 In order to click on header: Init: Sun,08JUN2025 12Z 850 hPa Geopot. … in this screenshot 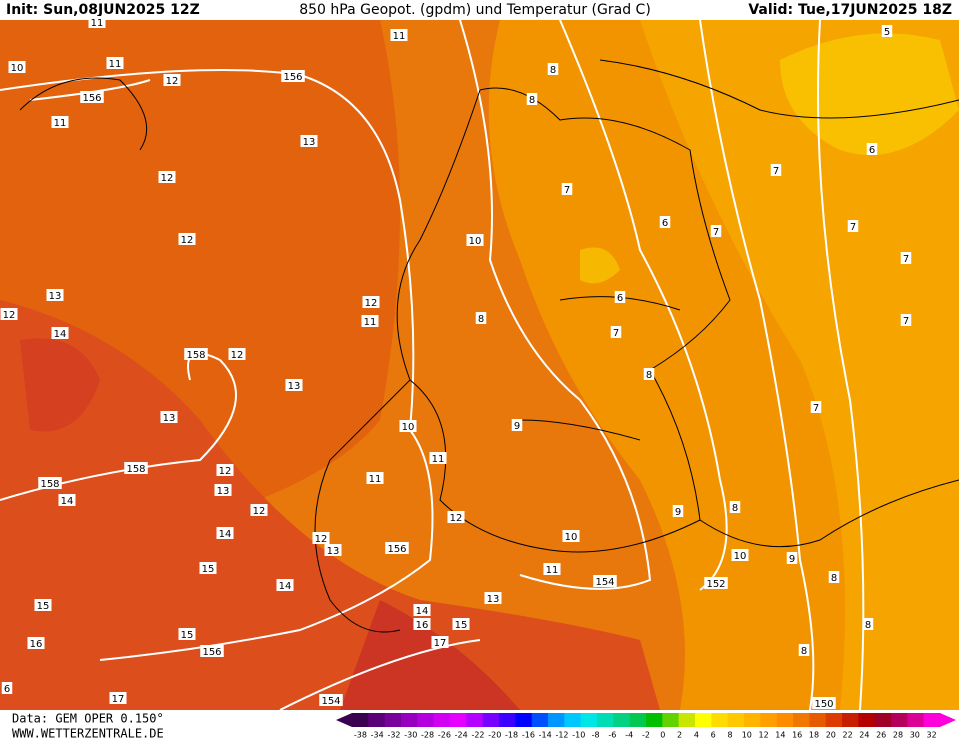, I will do `click(479, 10)`.